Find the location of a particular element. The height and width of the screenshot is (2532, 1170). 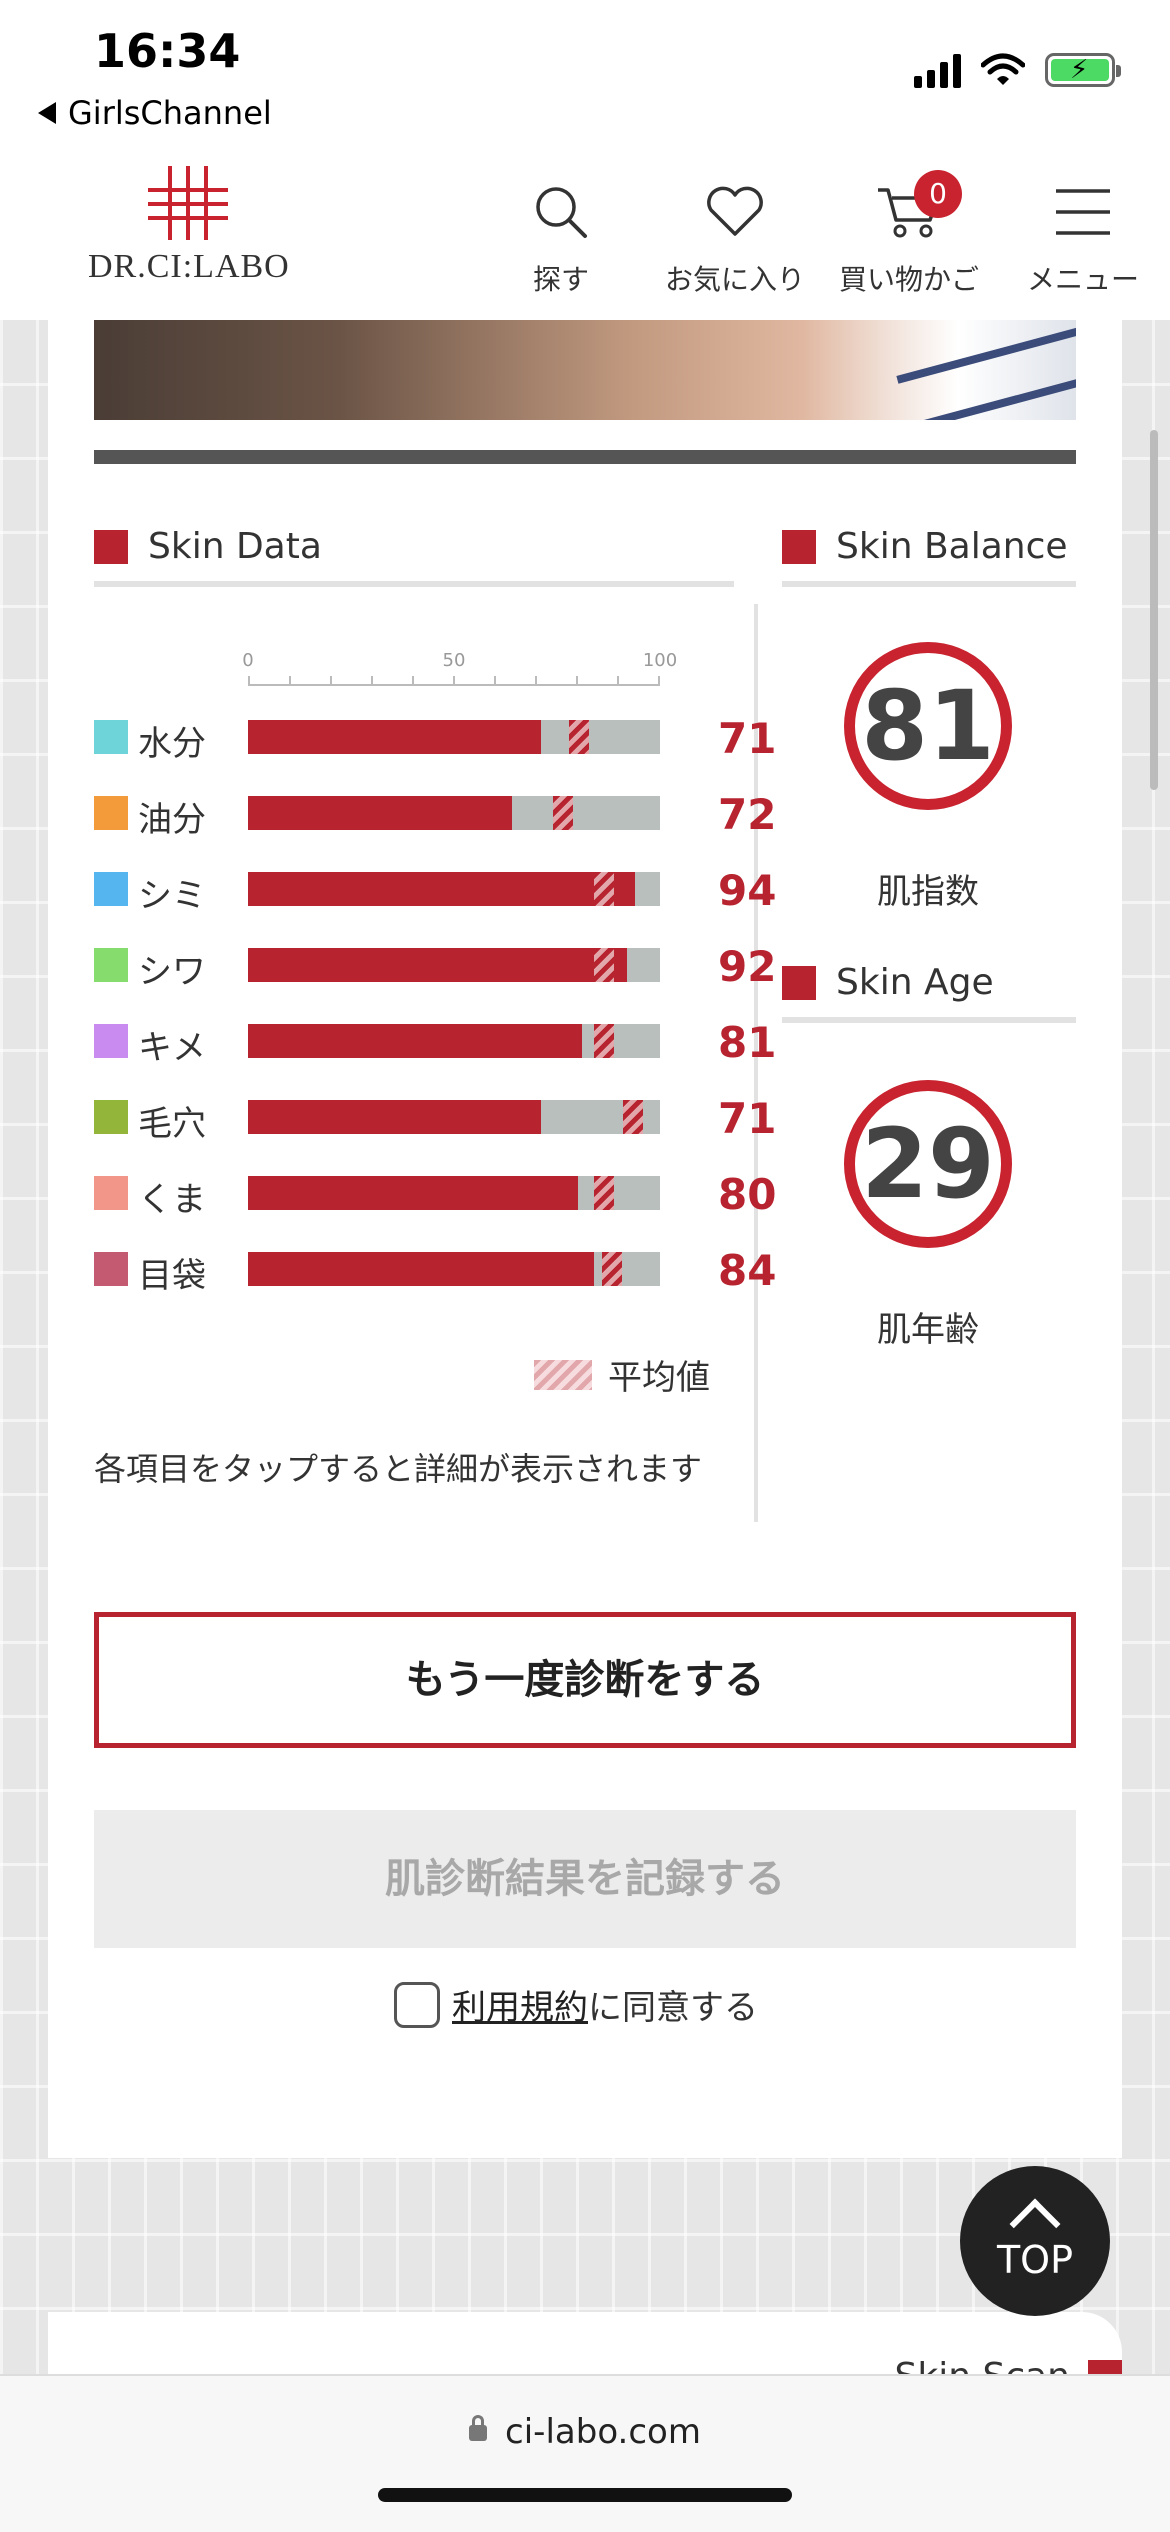

terms-suffix: に同意する is located at coordinates (673, 2008).